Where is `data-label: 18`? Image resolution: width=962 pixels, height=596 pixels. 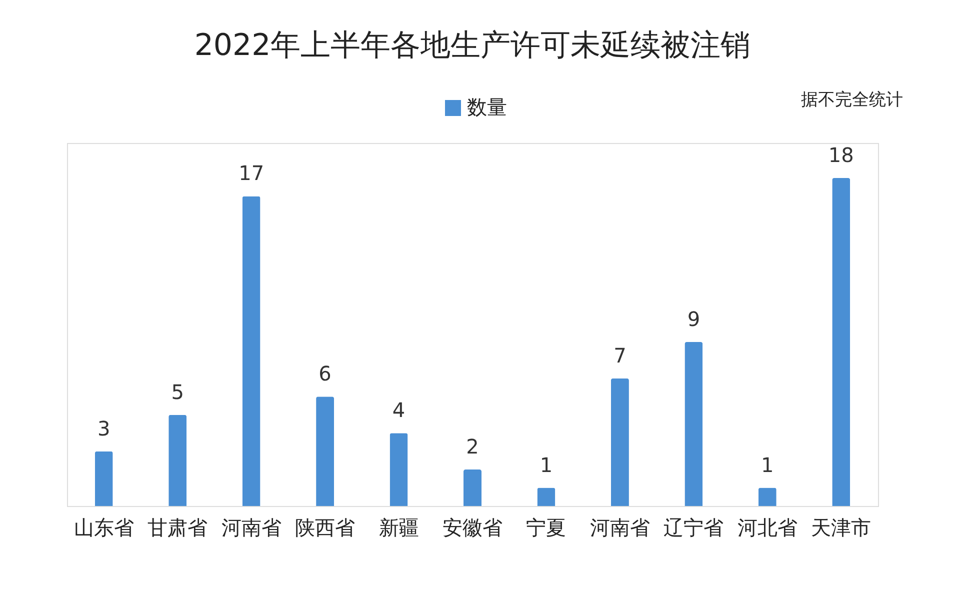
data-label: 18 is located at coordinates (841, 155).